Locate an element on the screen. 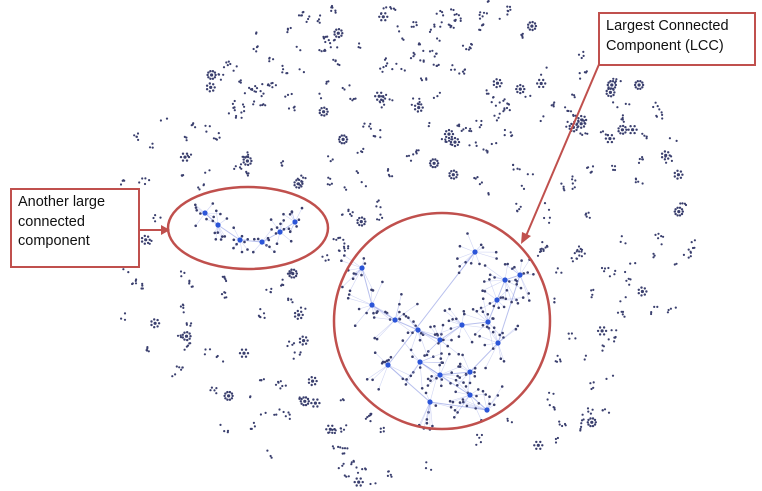 The height and width of the screenshot is (491, 762). lcc-label-line-2: Component (LCC) is located at coordinates (665, 45).